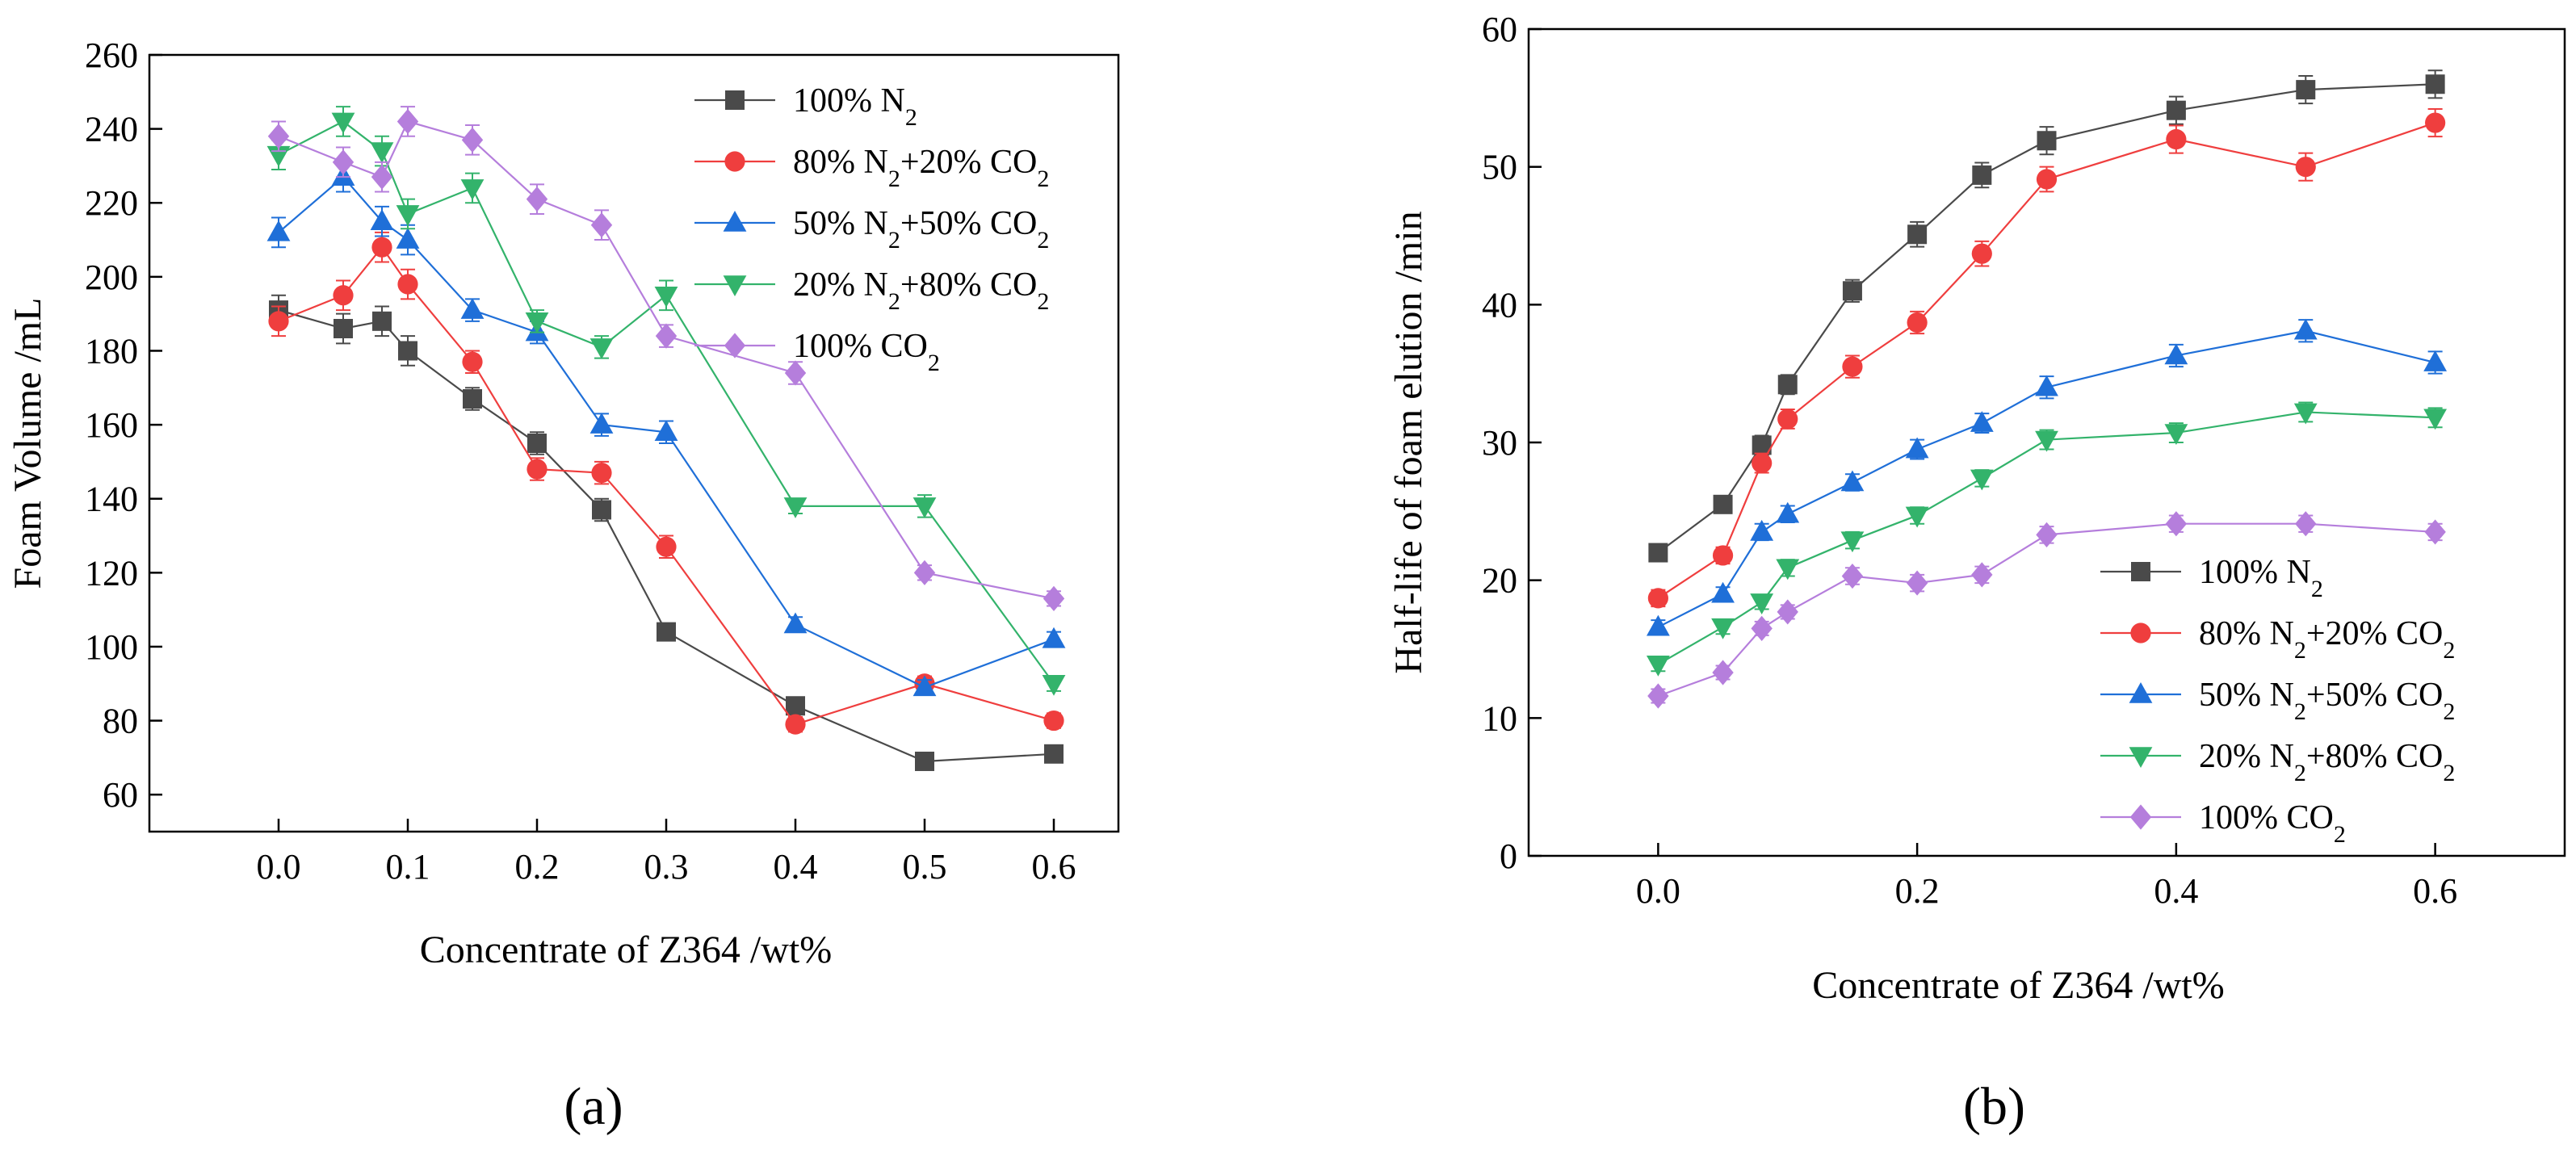 Image resolution: width=2576 pixels, height=1157 pixels. What do you see at coordinates (921, 168) in the screenshot?
I see `legend-entry: 80% N2+20% CO2` at bounding box center [921, 168].